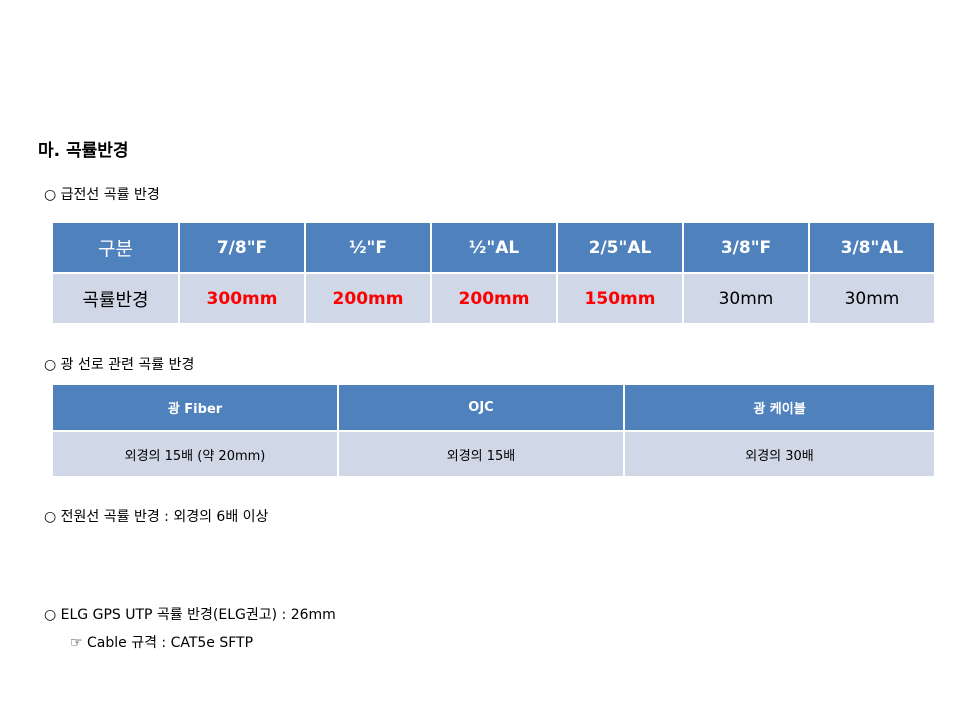 Image resolution: width=960 pixels, height=720 pixels. Describe the element at coordinates (115, 247) in the screenshot. I see `header-cell: 구분` at that location.